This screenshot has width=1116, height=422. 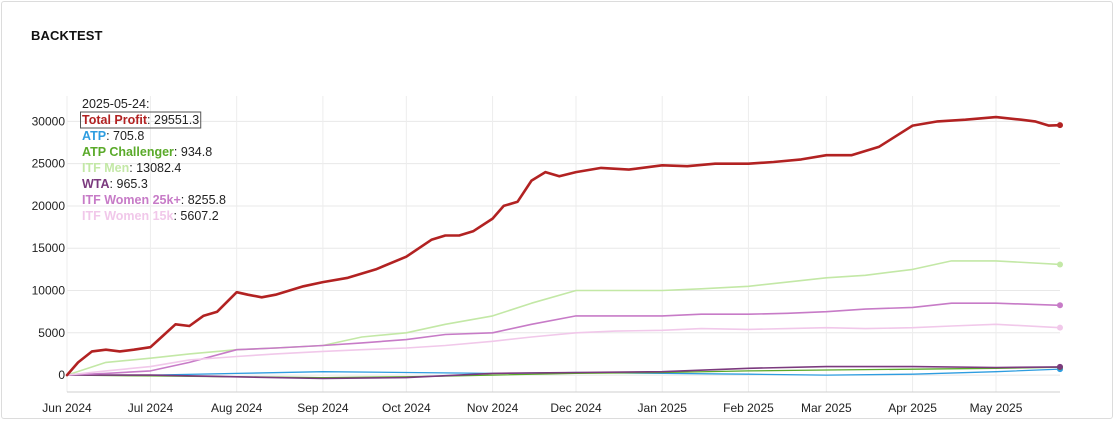 I want to click on x-tick-label: Jul 2024, so click(x=151, y=408).